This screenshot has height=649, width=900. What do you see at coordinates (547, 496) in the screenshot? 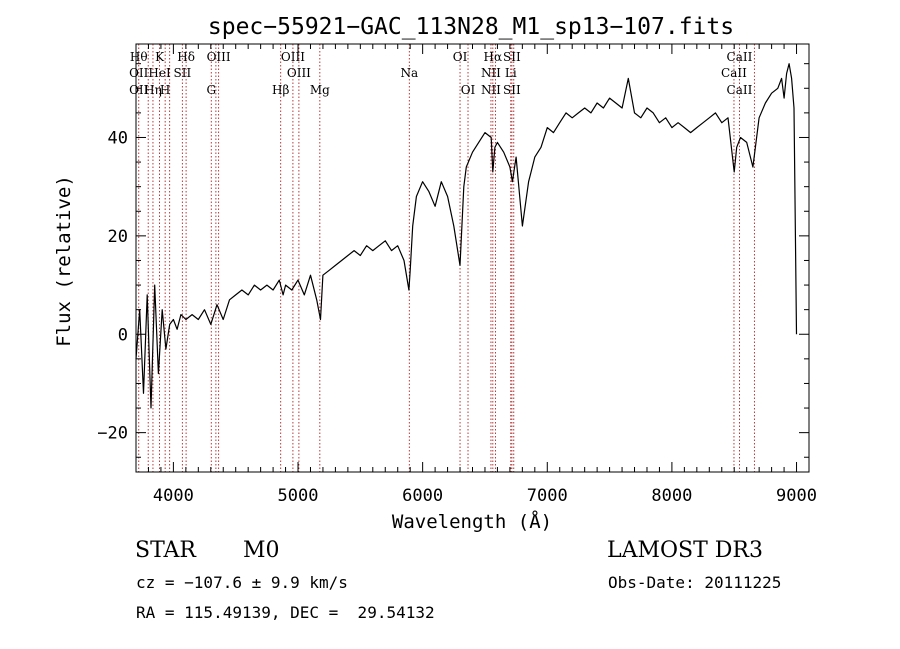
I see `x-tick-label: 7000` at bounding box center [547, 496].